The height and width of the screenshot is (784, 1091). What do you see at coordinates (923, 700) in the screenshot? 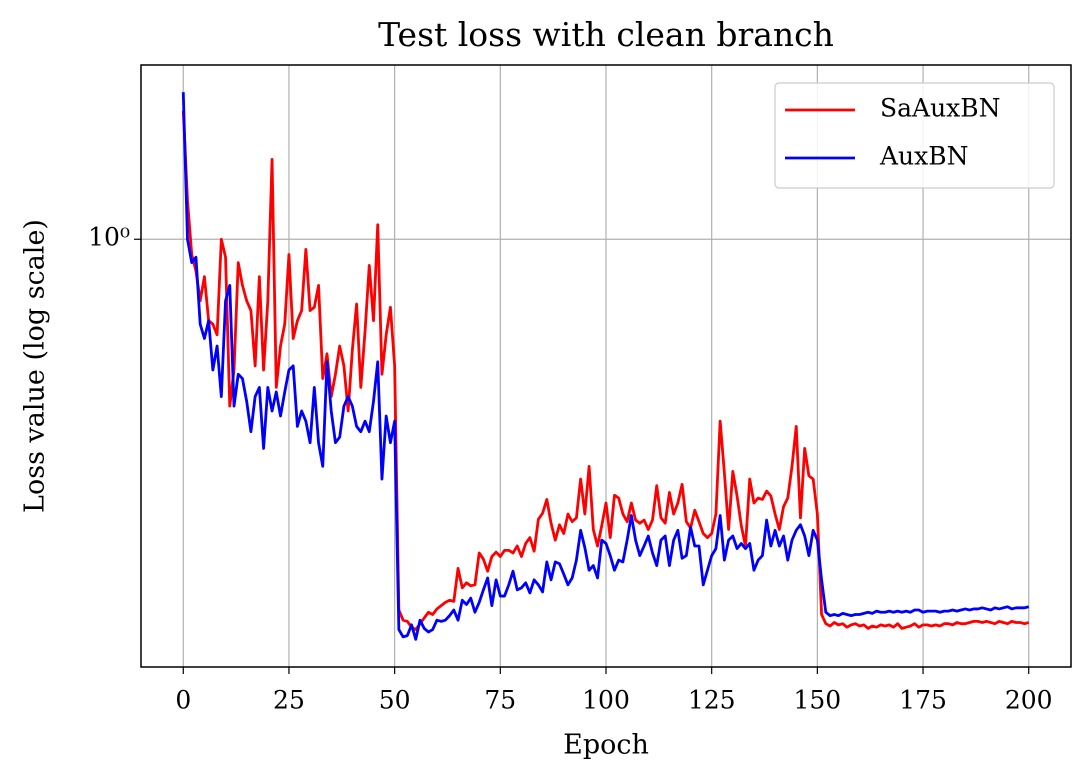
I see `x-tick-label: 175` at bounding box center [923, 700].